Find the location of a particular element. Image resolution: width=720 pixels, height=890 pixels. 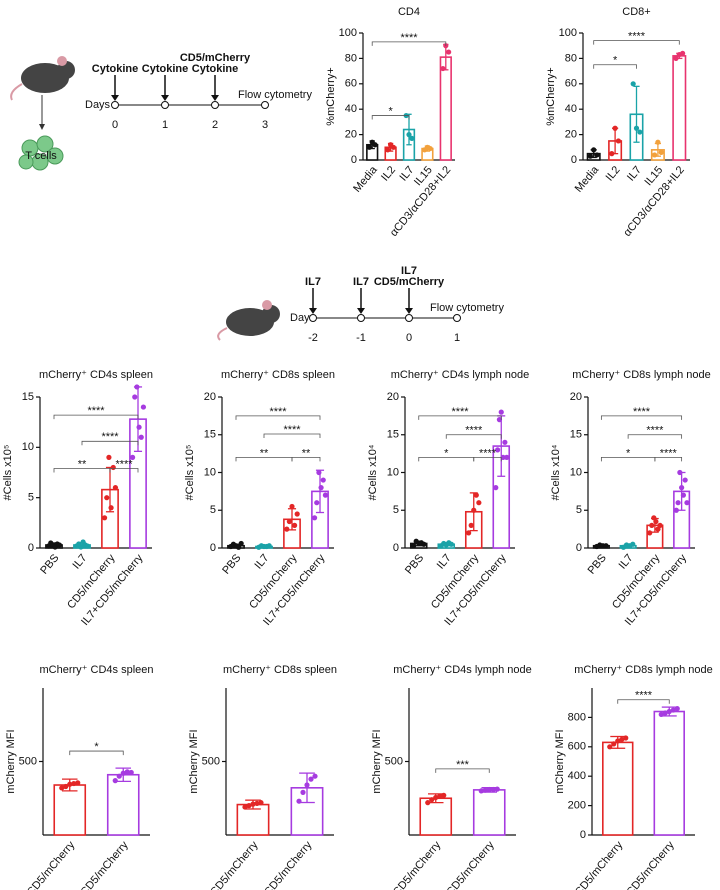

y-tick-label: 40 is located at coordinates (351, 109).